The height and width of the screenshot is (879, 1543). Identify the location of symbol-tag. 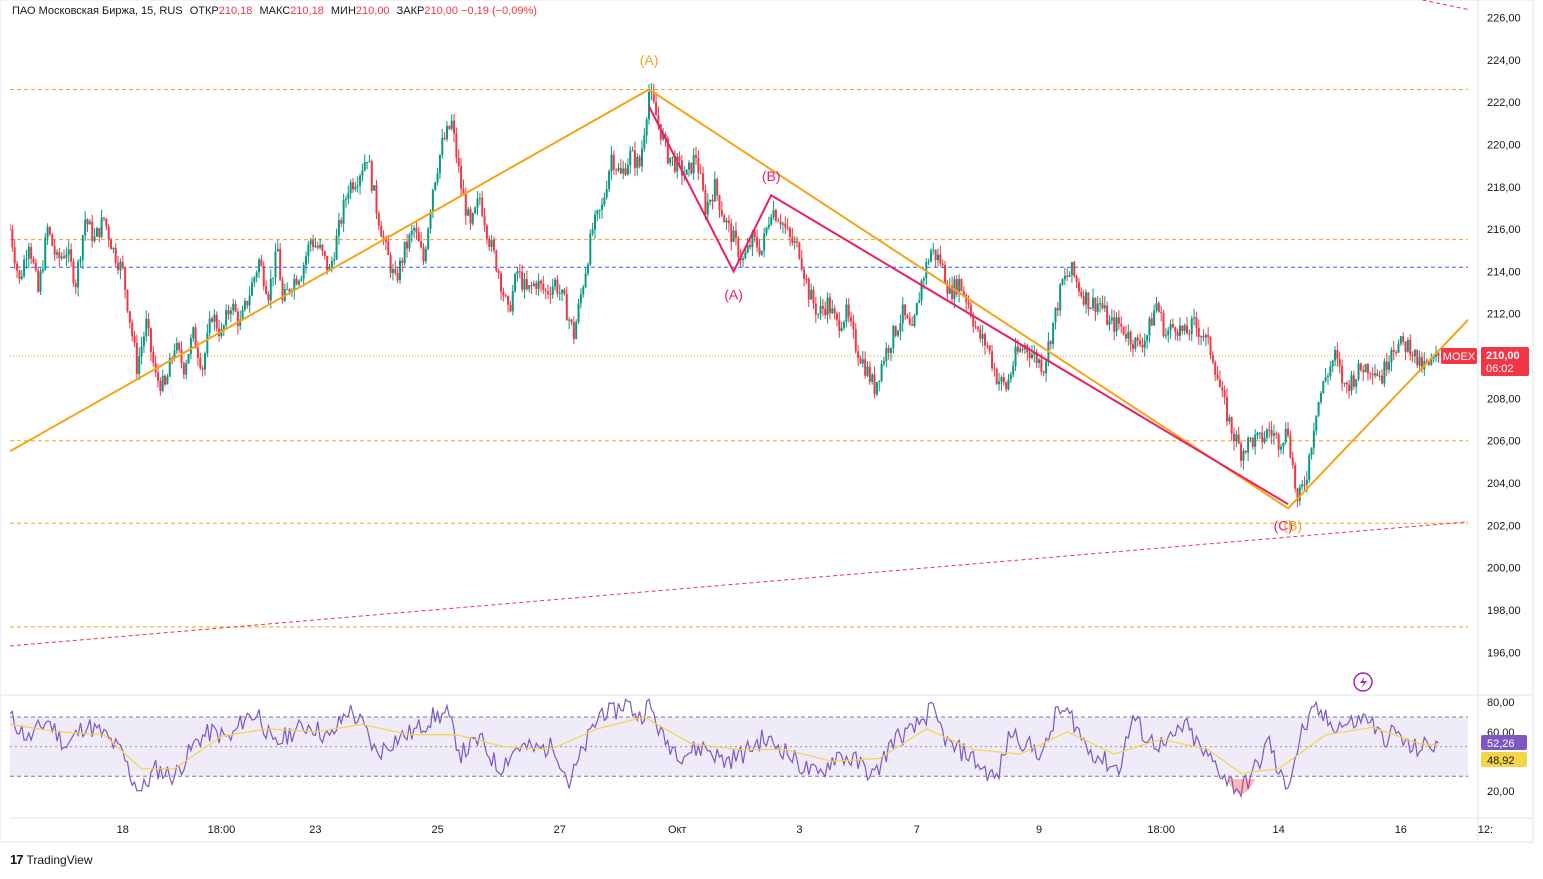
(1459, 356).